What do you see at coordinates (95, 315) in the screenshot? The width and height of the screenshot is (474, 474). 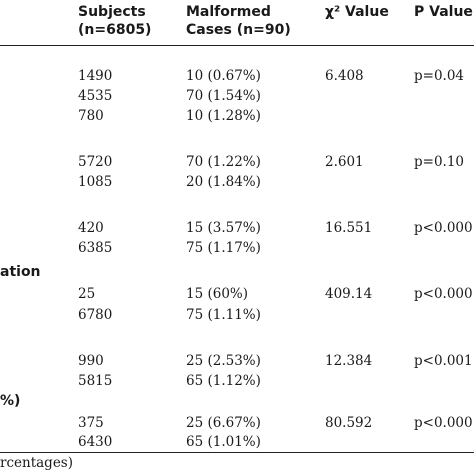 I see `cell-subjects: 6780` at bounding box center [95, 315].